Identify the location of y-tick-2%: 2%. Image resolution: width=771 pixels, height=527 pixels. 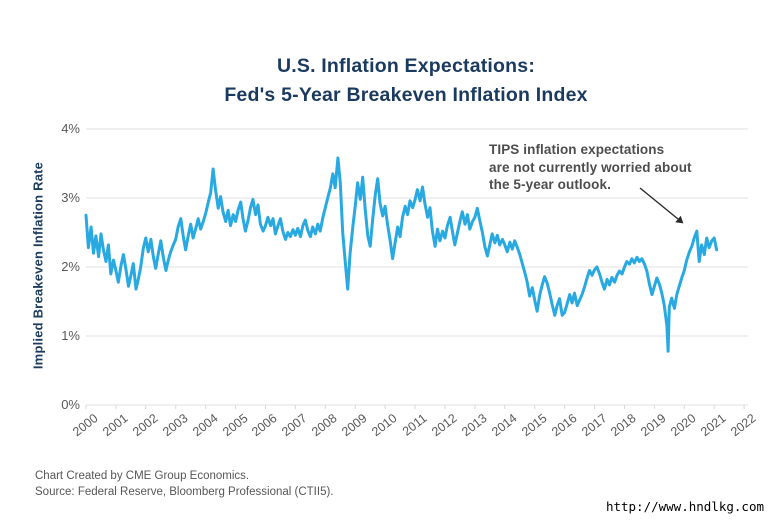
(70, 266).